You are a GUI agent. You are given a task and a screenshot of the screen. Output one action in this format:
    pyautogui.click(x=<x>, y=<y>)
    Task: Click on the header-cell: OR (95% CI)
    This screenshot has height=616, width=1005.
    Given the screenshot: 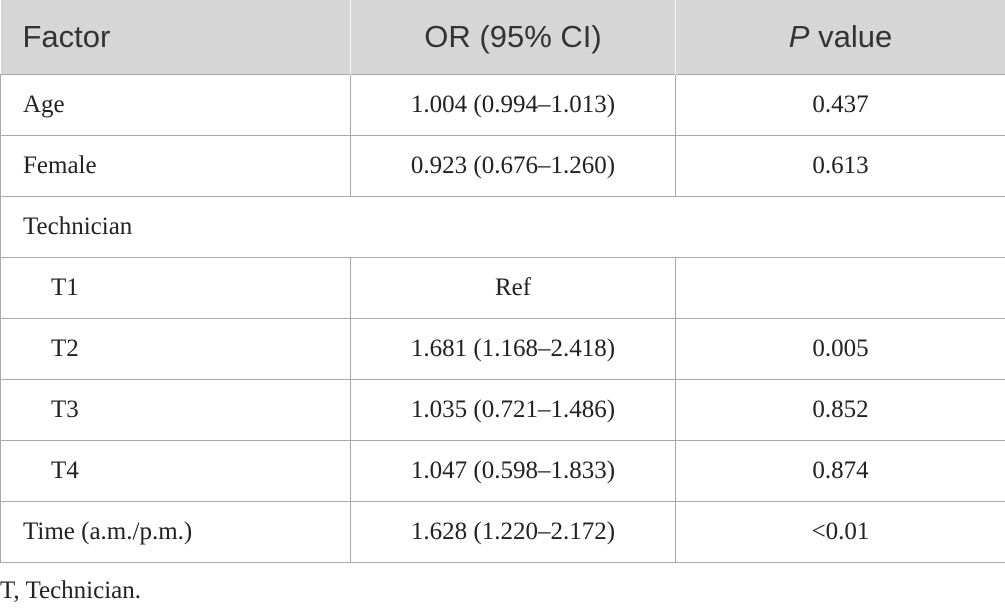 What is the action you would take?
    pyautogui.click(x=513, y=37)
    